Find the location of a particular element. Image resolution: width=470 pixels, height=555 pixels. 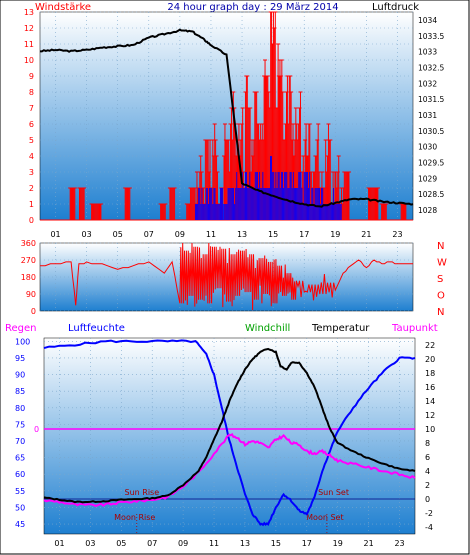

temperature-tick-label: -2 is located at coordinates (429, 513).